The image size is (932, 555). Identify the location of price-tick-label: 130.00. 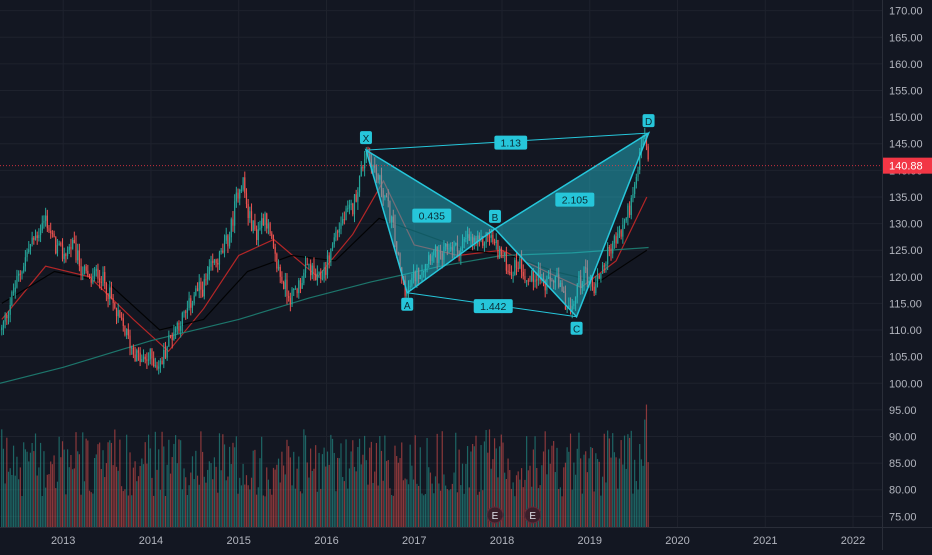
(906, 225).